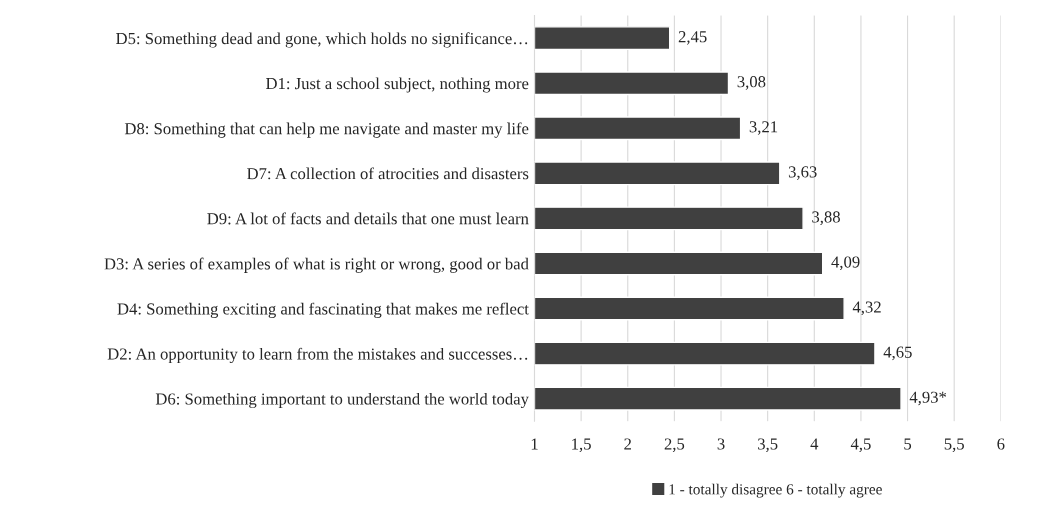  What do you see at coordinates (397, 85) in the screenshot?
I see `y-tick-label: D1: Just a school subject, nothing more` at bounding box center [397, 85].